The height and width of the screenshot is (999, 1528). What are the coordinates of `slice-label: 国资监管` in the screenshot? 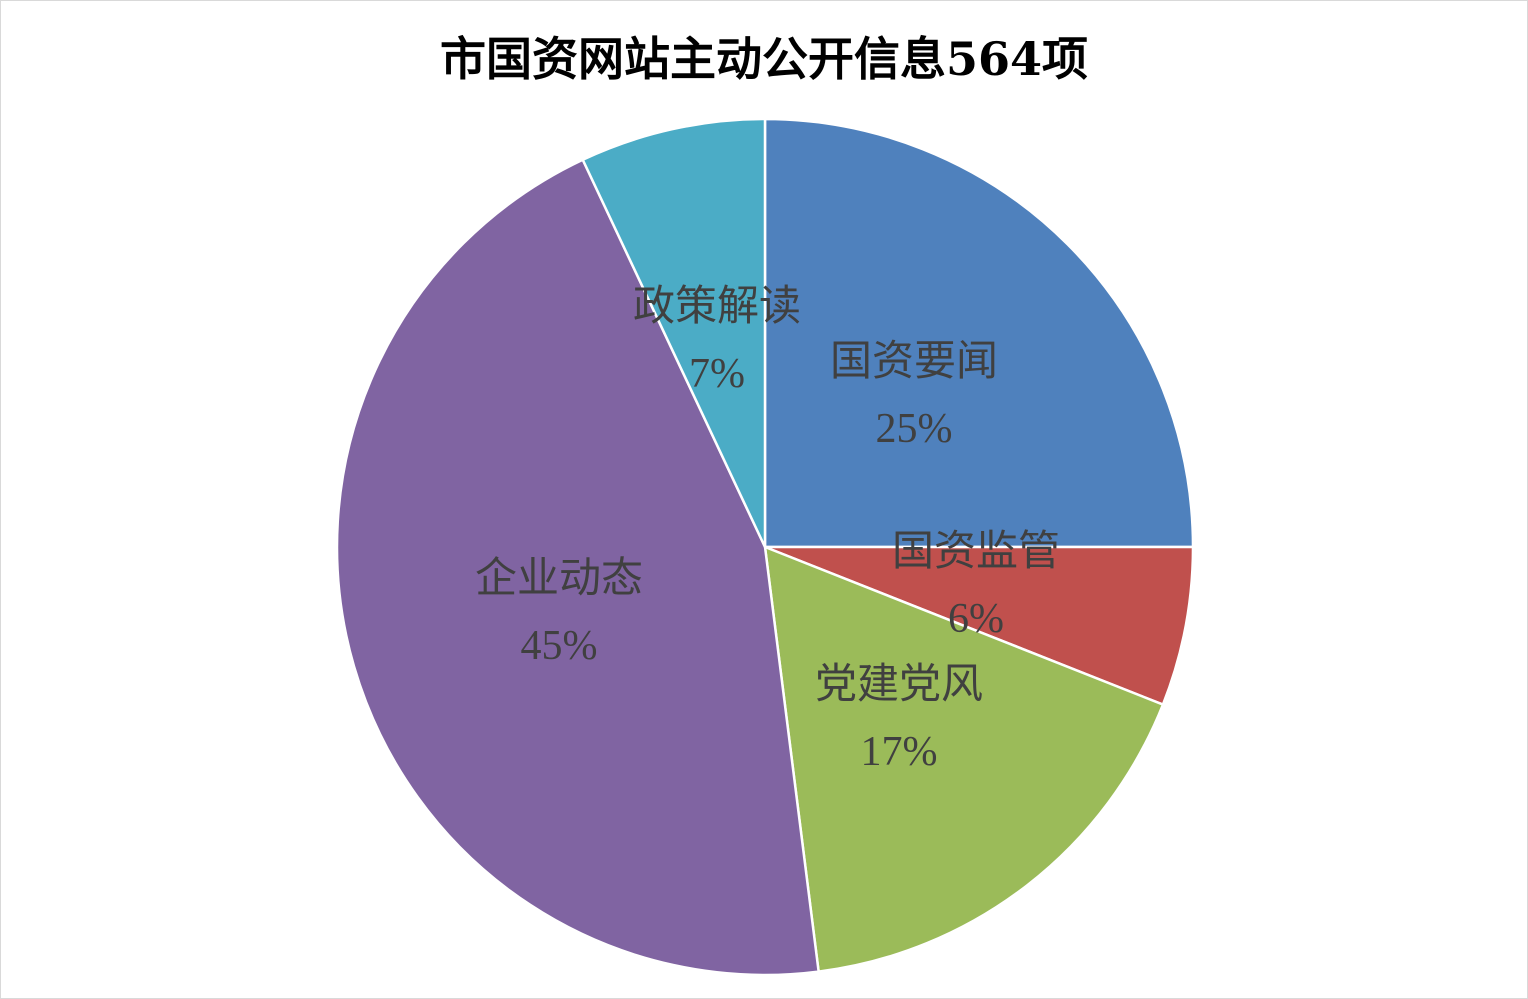 It's located at (976, 552).